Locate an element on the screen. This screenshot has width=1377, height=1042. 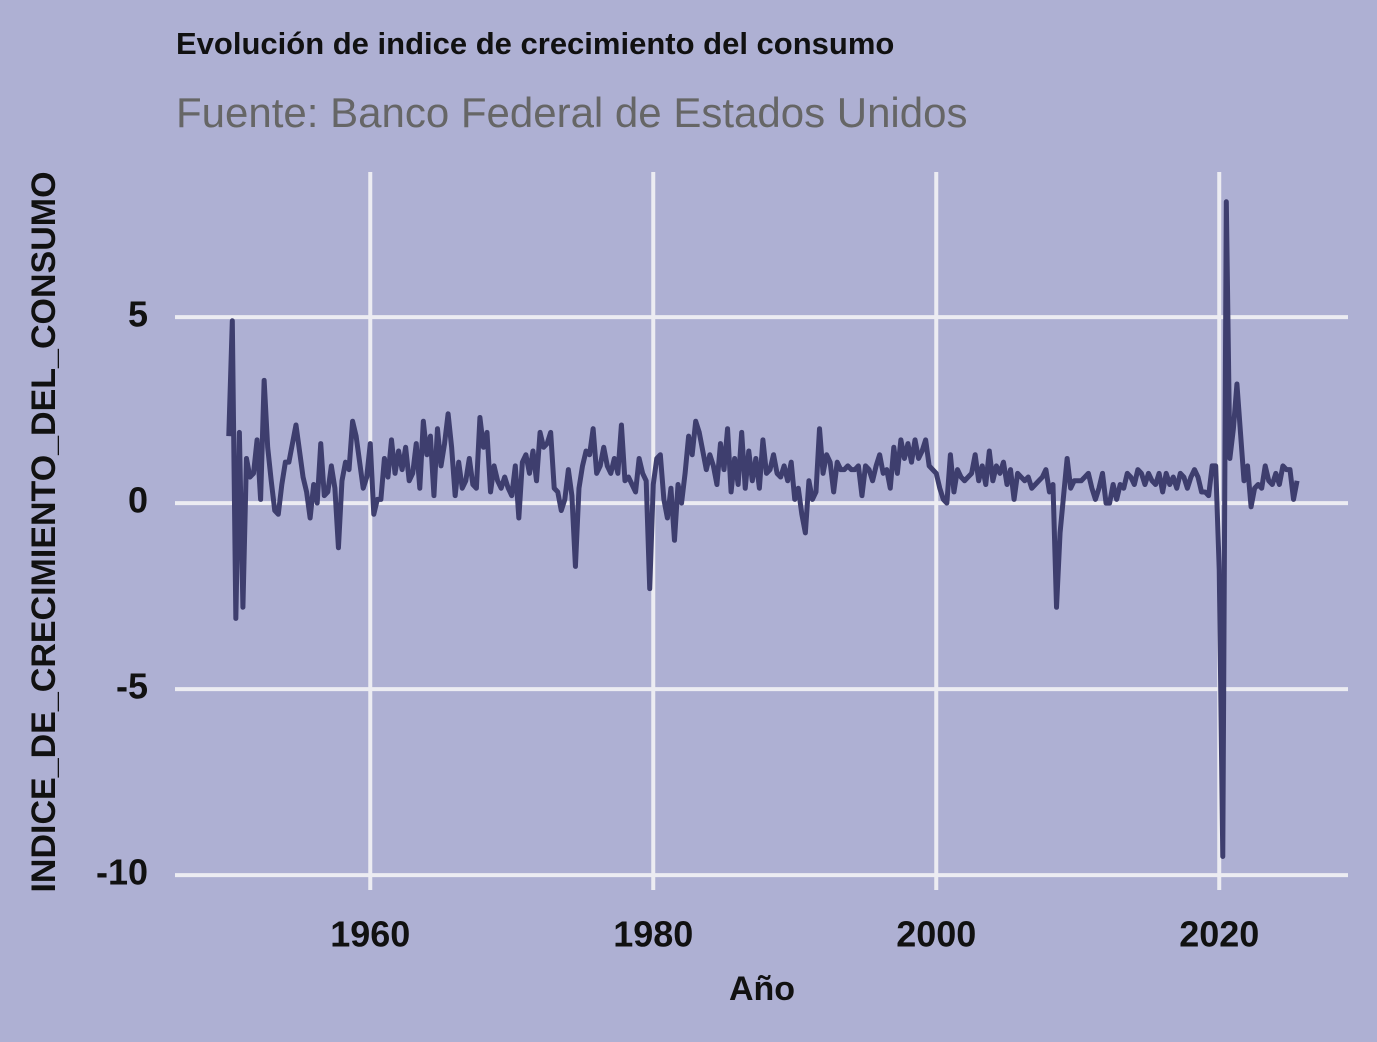
x-tick-label: 1960 is located at coordinates (370, 934).